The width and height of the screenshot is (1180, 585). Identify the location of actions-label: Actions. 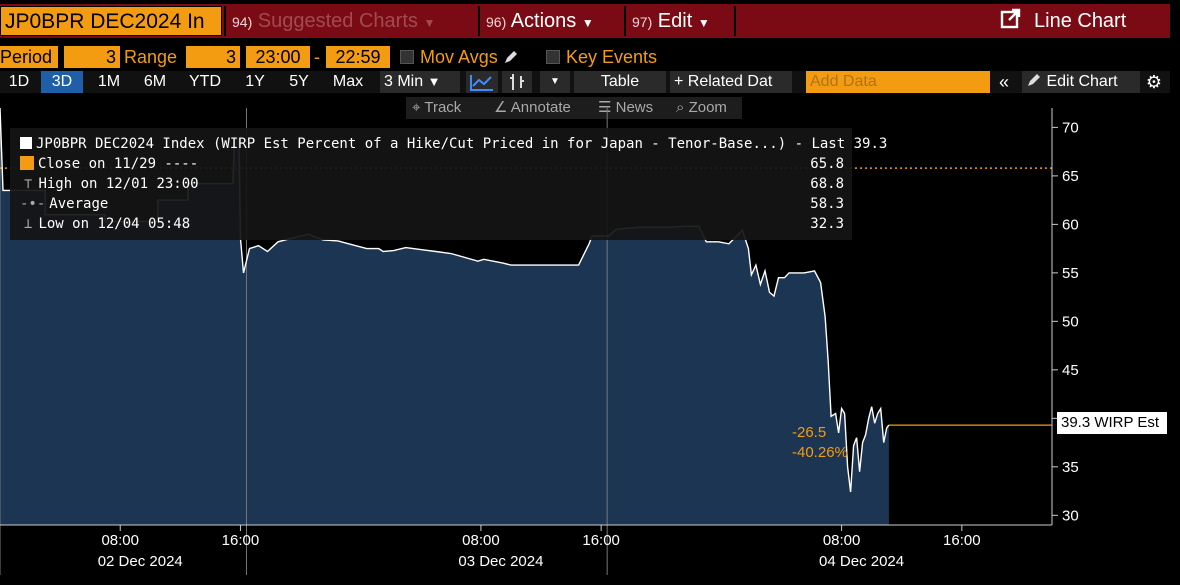
(543, 21).